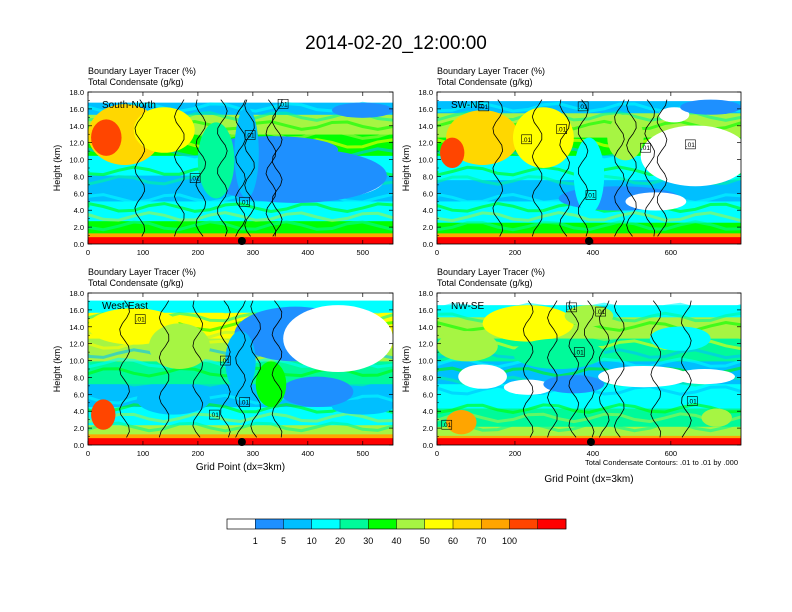  What do you see at coordinates (491, 71) in the screenshot?
I see `panel-title-tracer: Boundary Layer Tracer (%)` at bounding box center [491, 71].